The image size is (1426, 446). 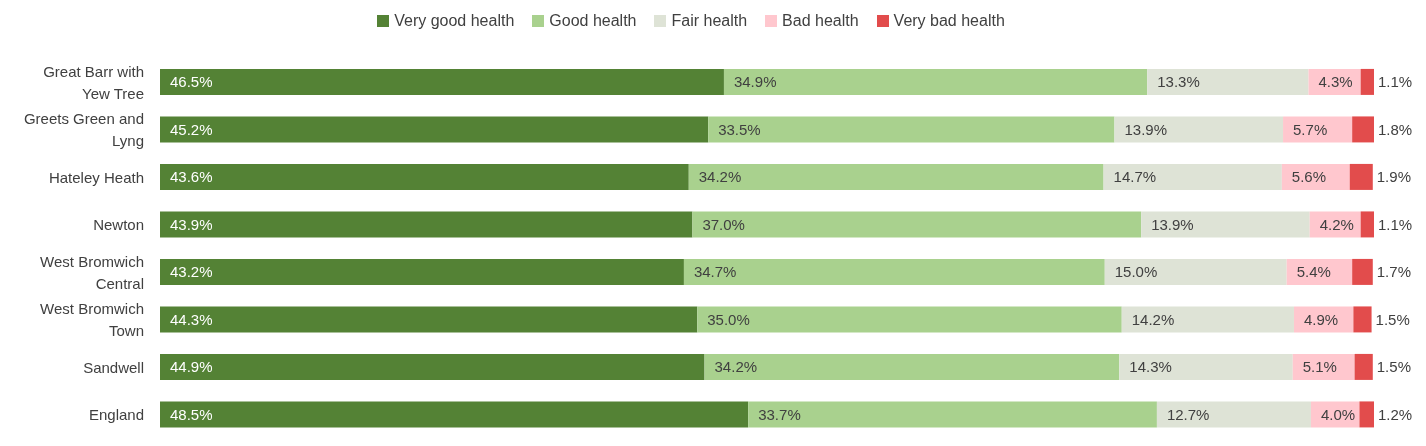 I want to click on data-label: 4.0%, so click(x=1338, y=414).